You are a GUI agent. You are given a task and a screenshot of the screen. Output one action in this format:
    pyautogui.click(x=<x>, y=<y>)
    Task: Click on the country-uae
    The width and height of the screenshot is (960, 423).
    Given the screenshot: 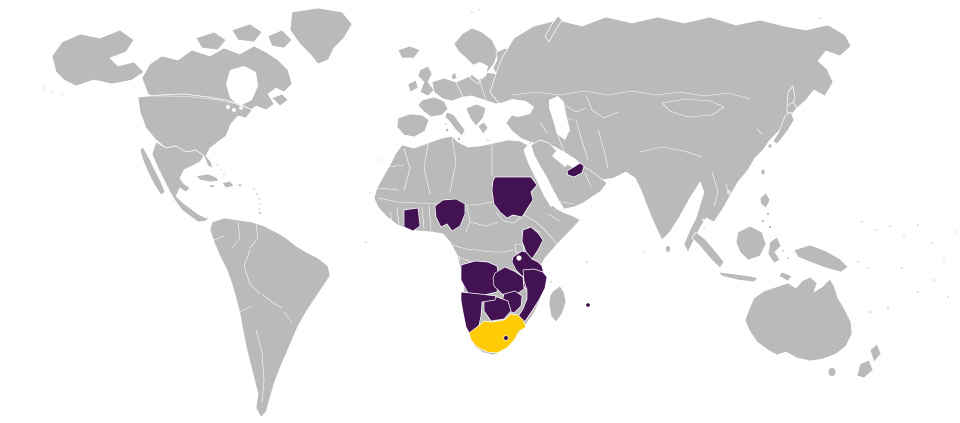 What is the action you would take?
    pyautogui.click(x=575, y=170)
    